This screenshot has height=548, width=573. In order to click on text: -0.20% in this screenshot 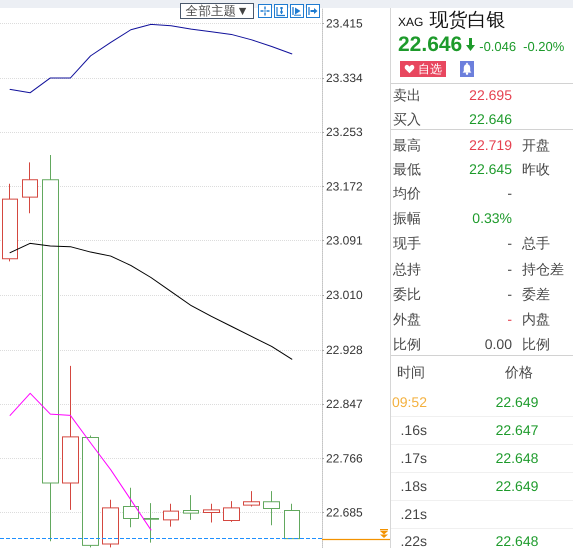, I will do `click(543, 46)`.